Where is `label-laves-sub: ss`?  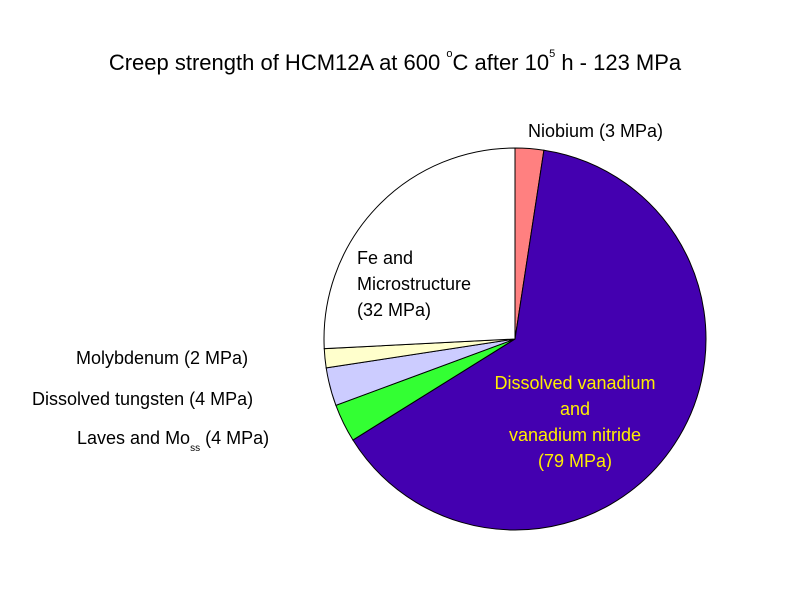
label-laves-sub: ss is located at coordinates (195, 448).